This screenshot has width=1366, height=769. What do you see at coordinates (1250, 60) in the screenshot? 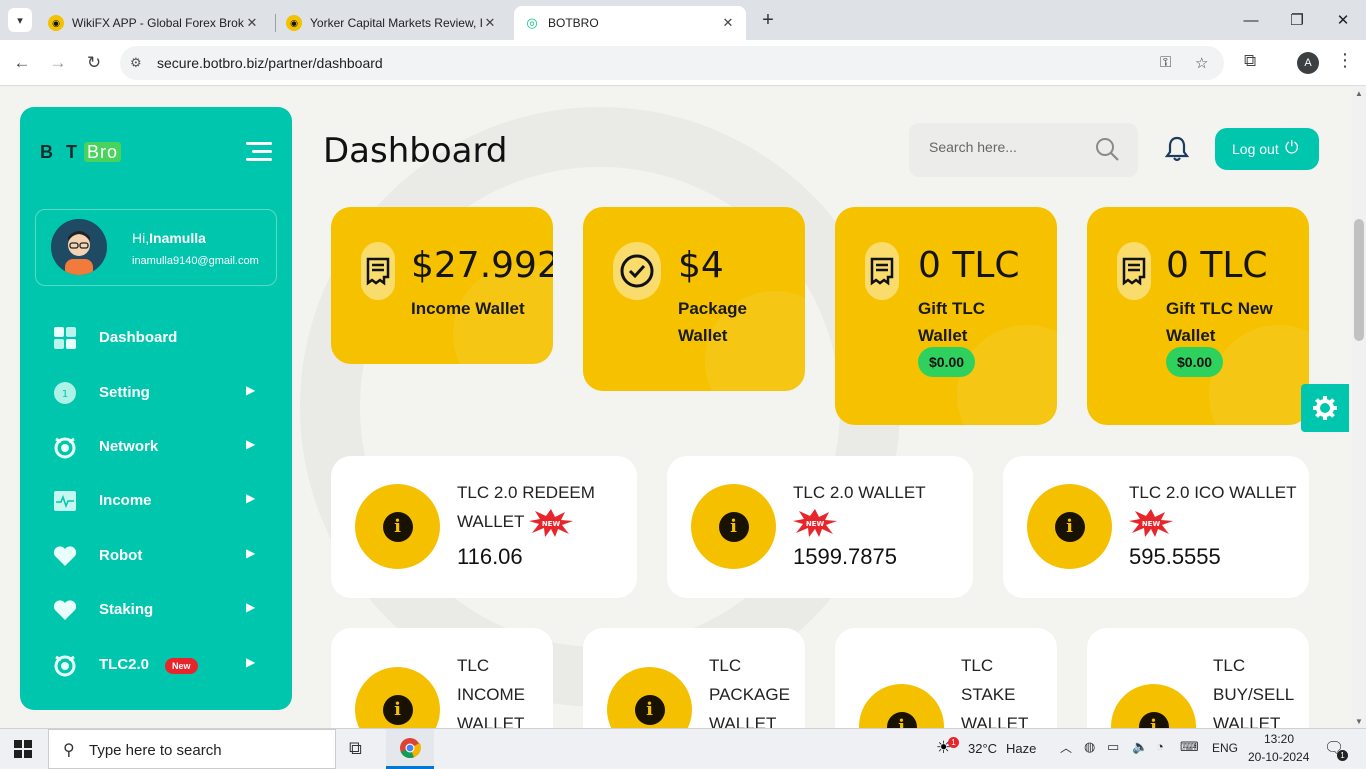
I see `extensions-icon: ⧉` at bounding box center [1250, 60].